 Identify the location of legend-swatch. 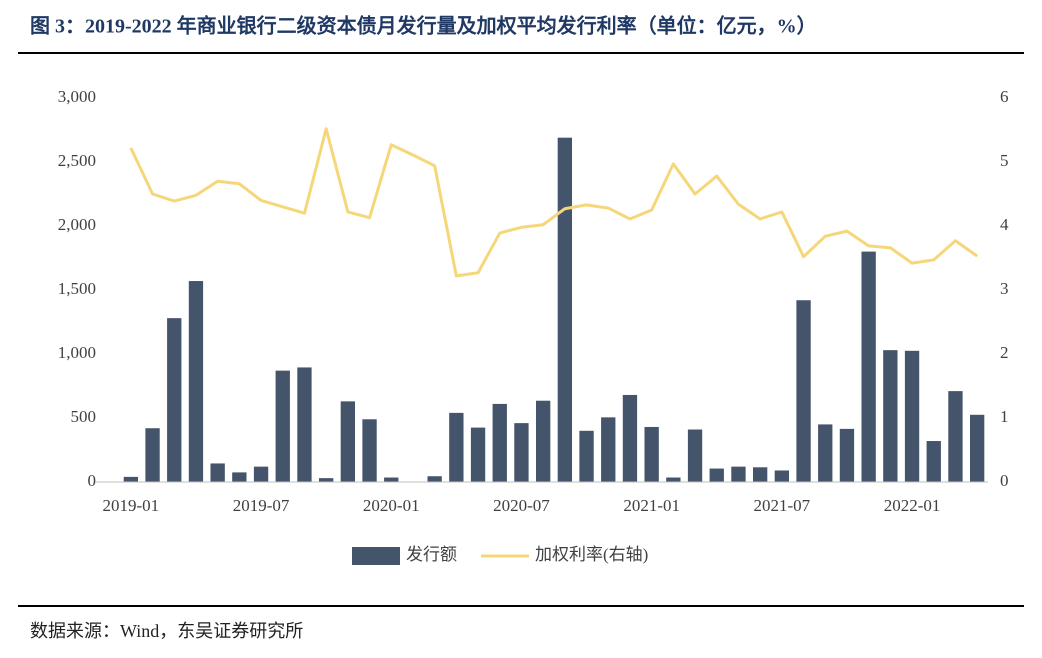
(376, 556).